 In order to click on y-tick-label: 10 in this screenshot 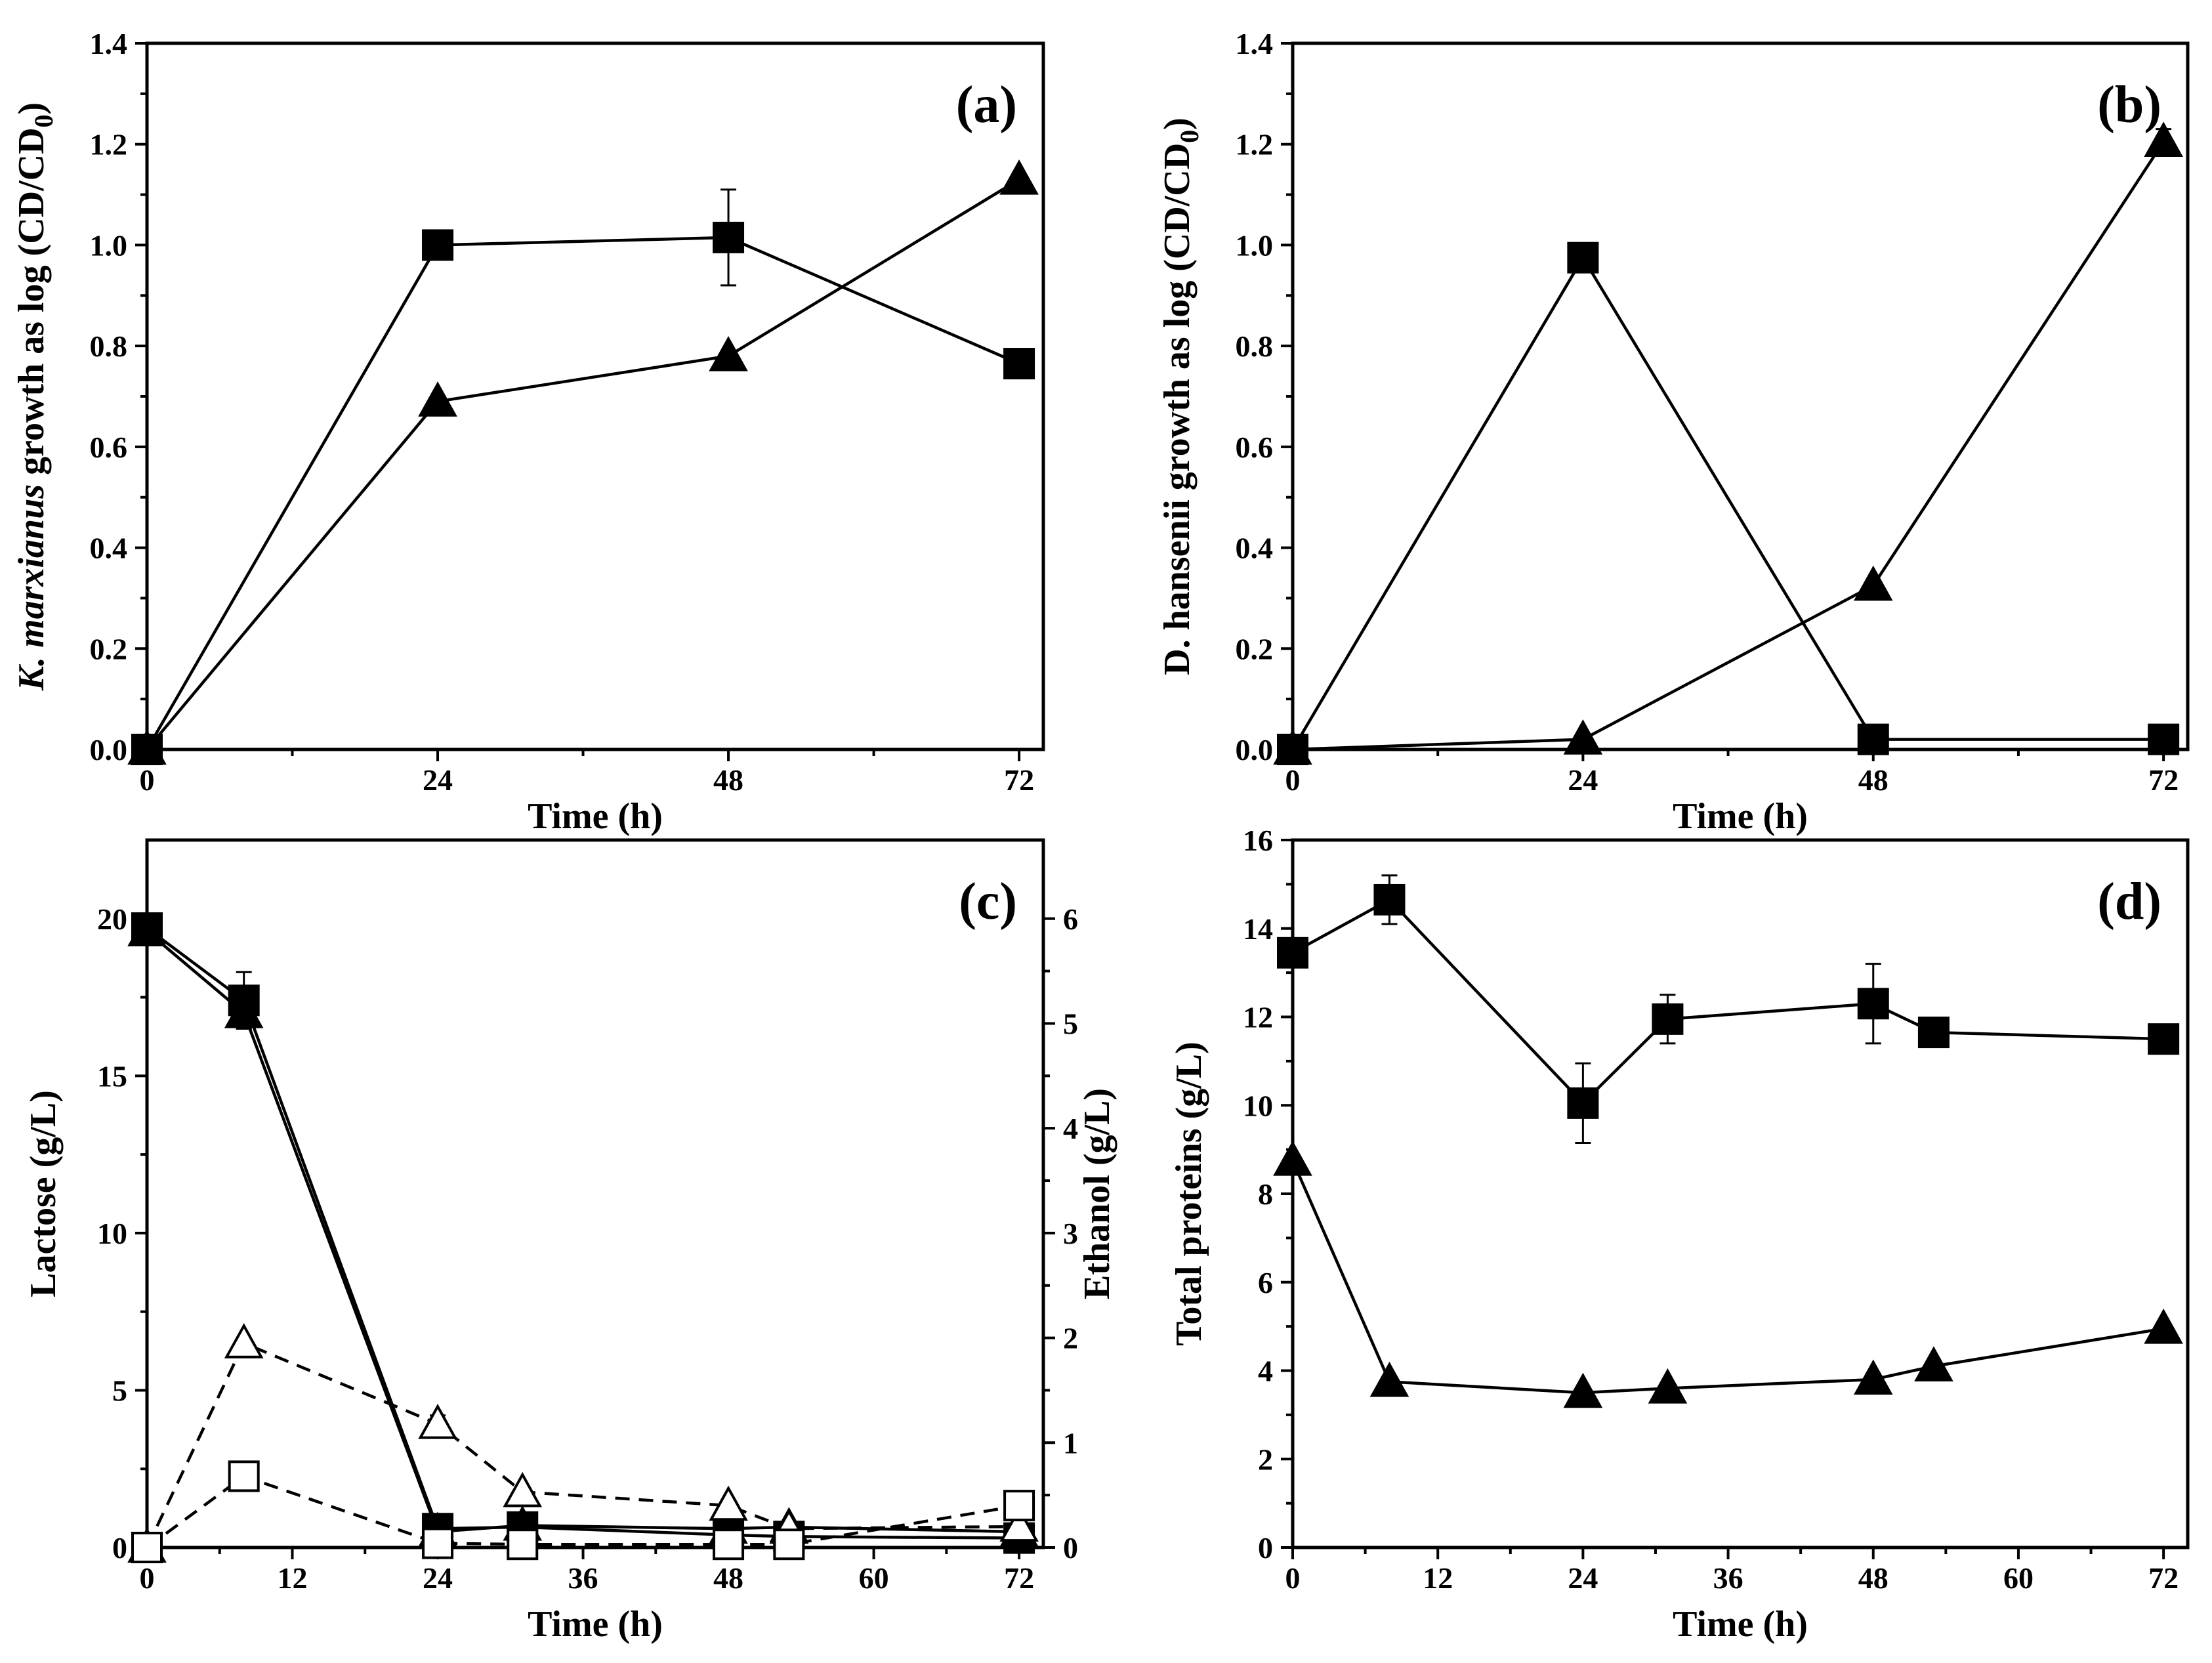, I will do `click(112, 1233)`.